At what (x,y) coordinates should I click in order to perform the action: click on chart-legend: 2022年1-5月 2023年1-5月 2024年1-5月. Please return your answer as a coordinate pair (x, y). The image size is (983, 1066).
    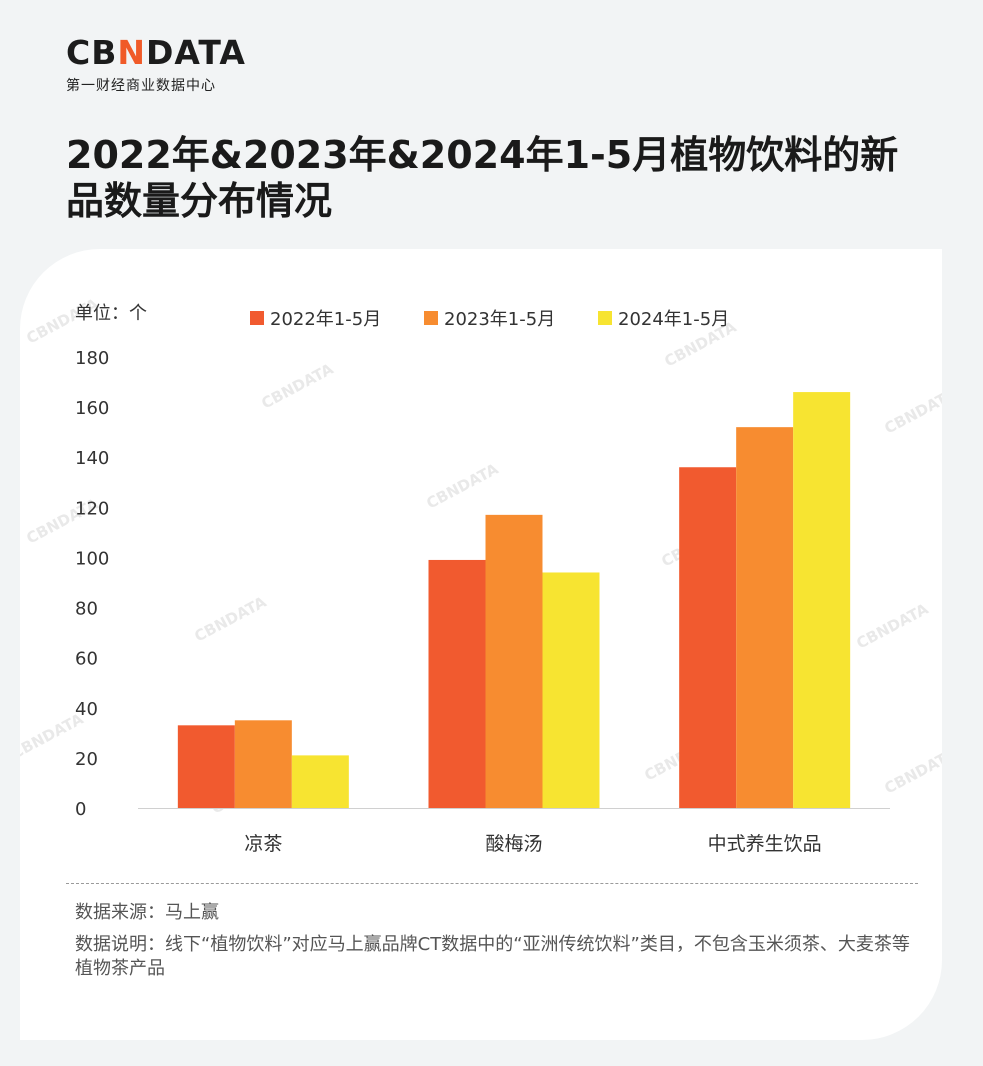
    Looking at the image, I should click on (489, 319).